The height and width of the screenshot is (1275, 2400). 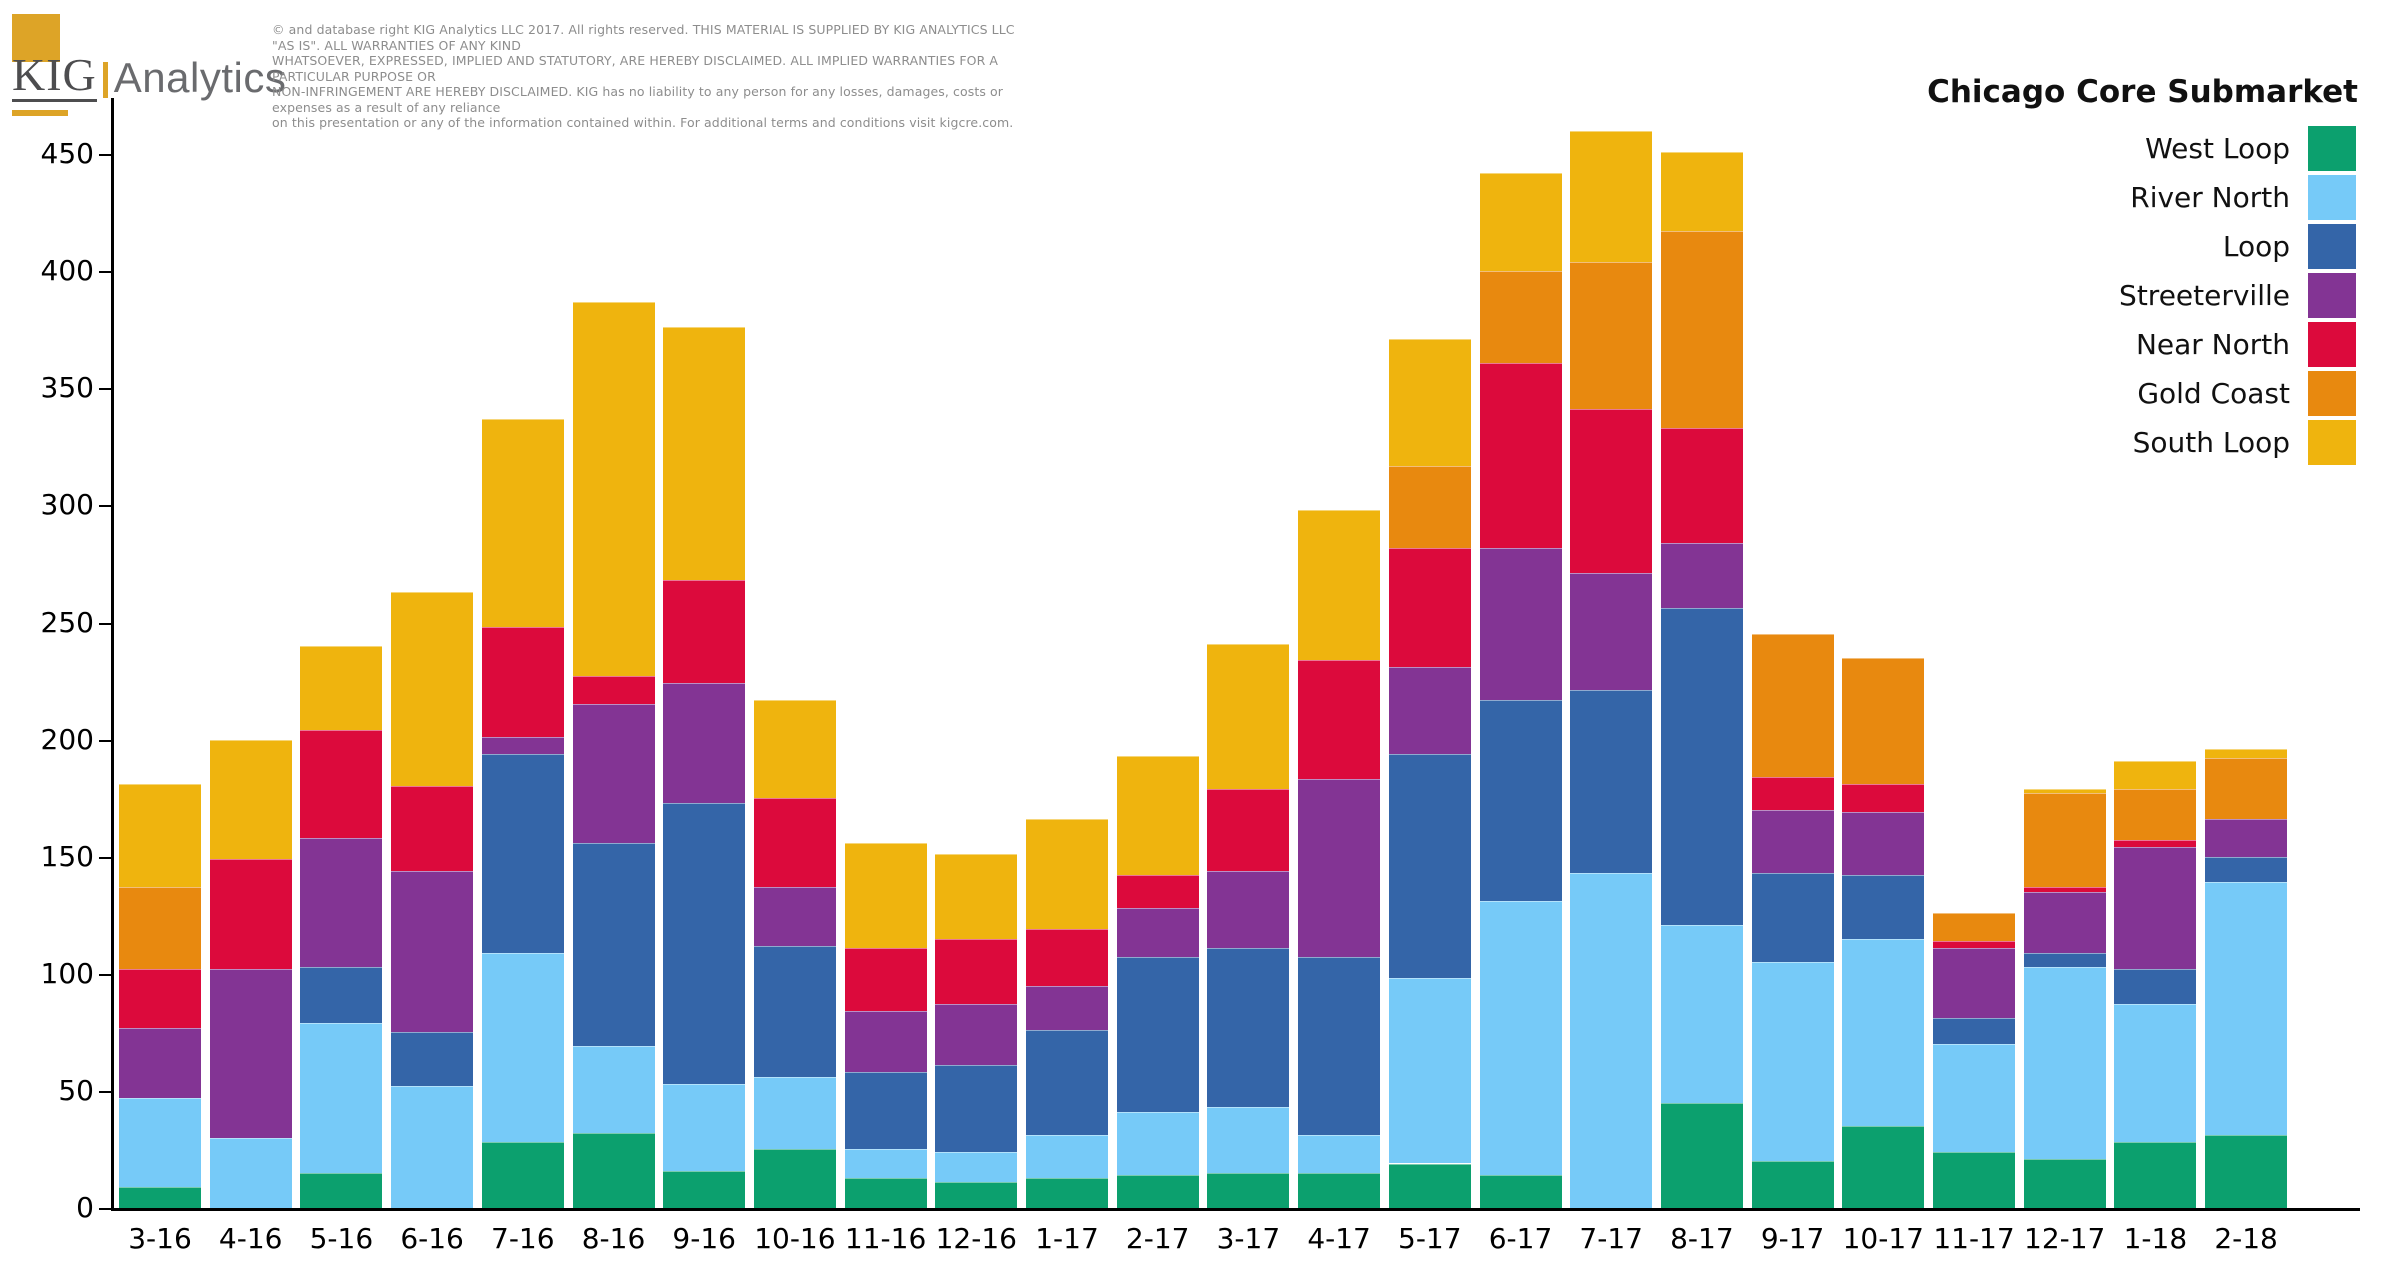 I want to click on x-tick-label: 10-17, so click(x=1883, y=1238).